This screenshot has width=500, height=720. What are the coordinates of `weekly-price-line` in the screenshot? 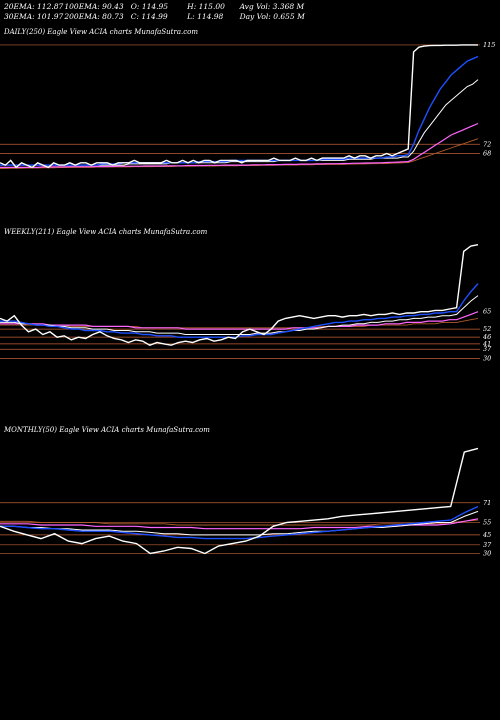 It's located at (239, 295).